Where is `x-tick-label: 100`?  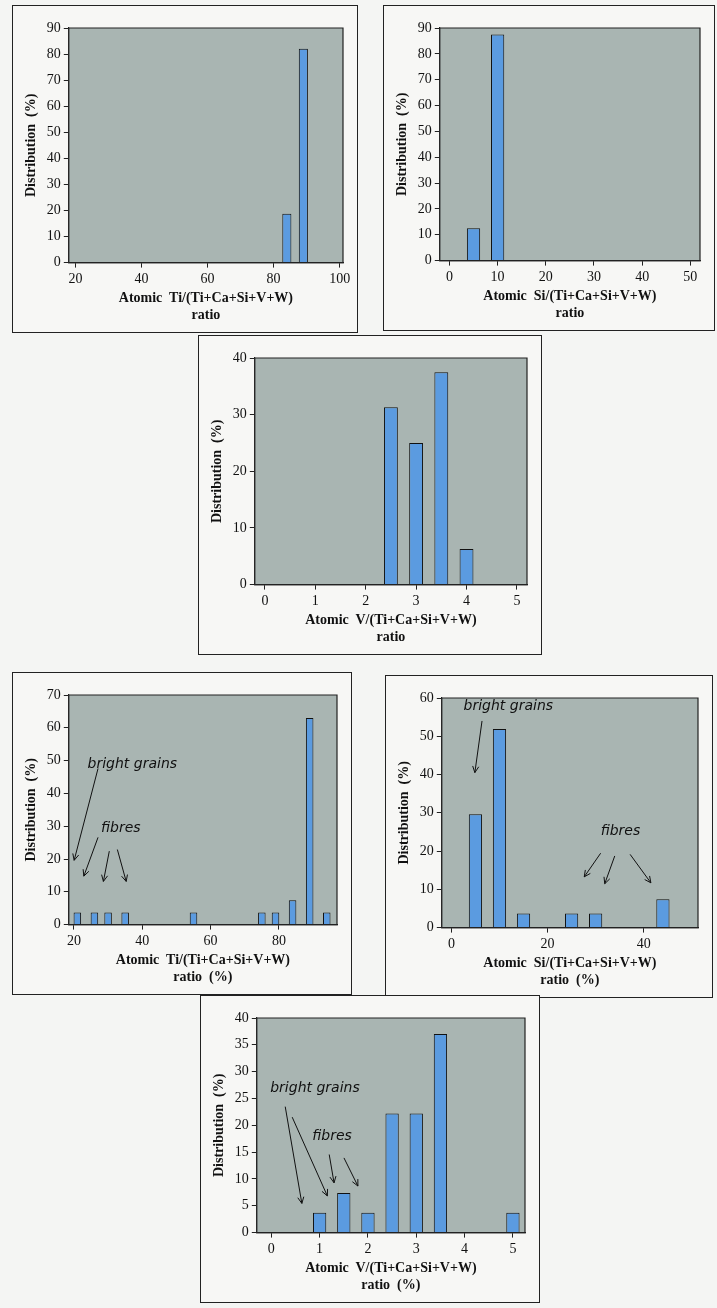
x-tick-label: 100 is located at coordinates (340, 278).